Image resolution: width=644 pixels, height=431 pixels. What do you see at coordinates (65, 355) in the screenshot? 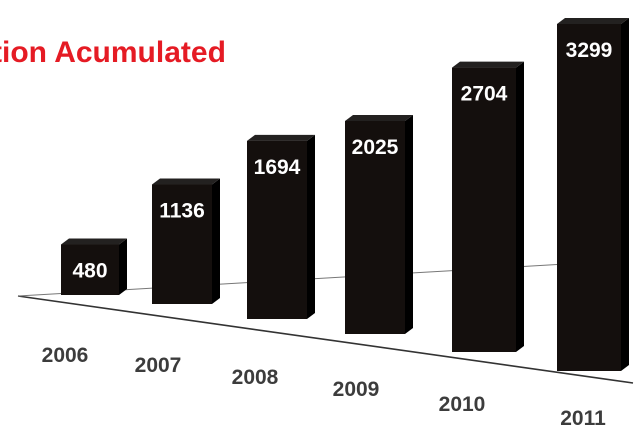
I see `category-label: 2006` at bounding box center [65, 355].